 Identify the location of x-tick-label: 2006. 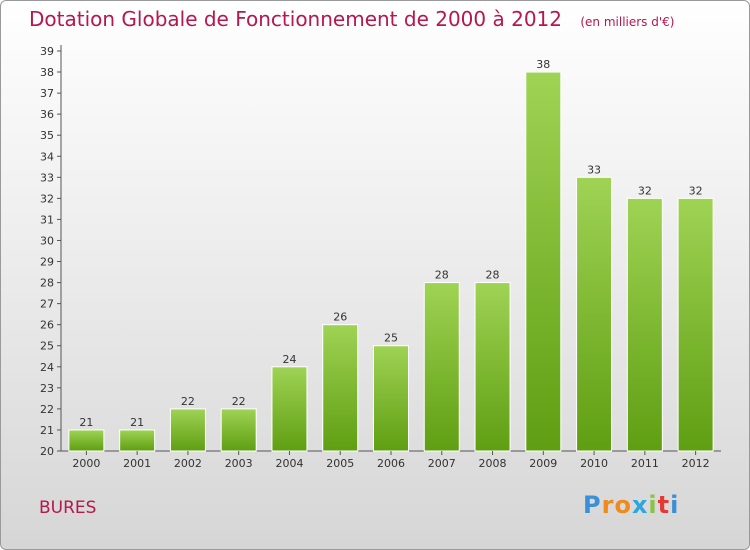
(391, 463).